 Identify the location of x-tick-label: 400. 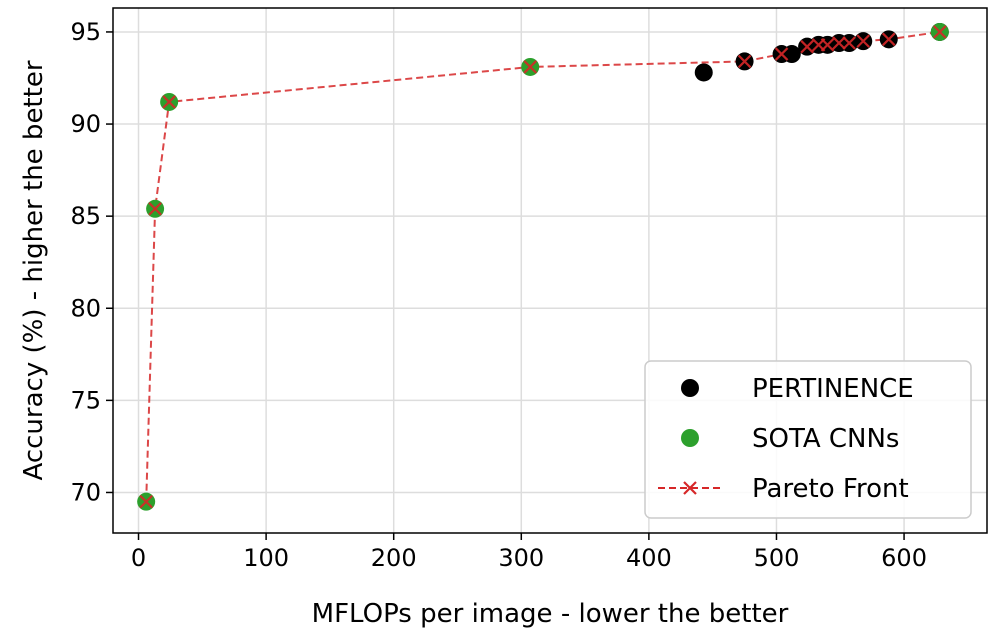
(649, 558).